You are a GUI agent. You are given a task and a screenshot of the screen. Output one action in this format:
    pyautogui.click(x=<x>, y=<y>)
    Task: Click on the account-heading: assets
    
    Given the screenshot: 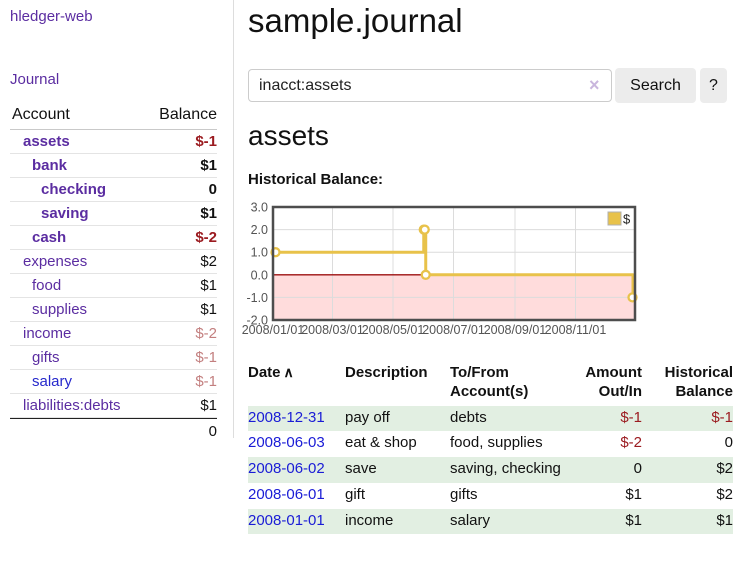 What is the action you would take?
    pyautogui.click(x=288, y=135)
    